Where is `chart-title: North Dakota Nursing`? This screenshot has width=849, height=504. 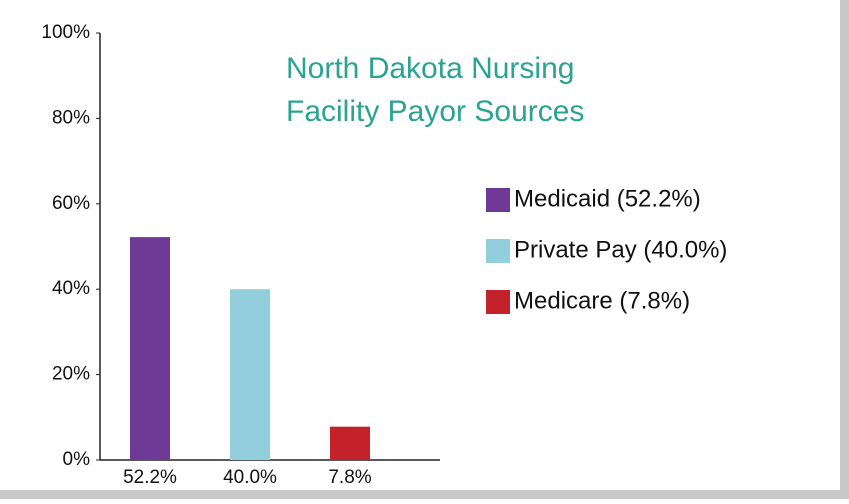
chart-title: North Dakota Nursing is located at coordinates (430, 68).